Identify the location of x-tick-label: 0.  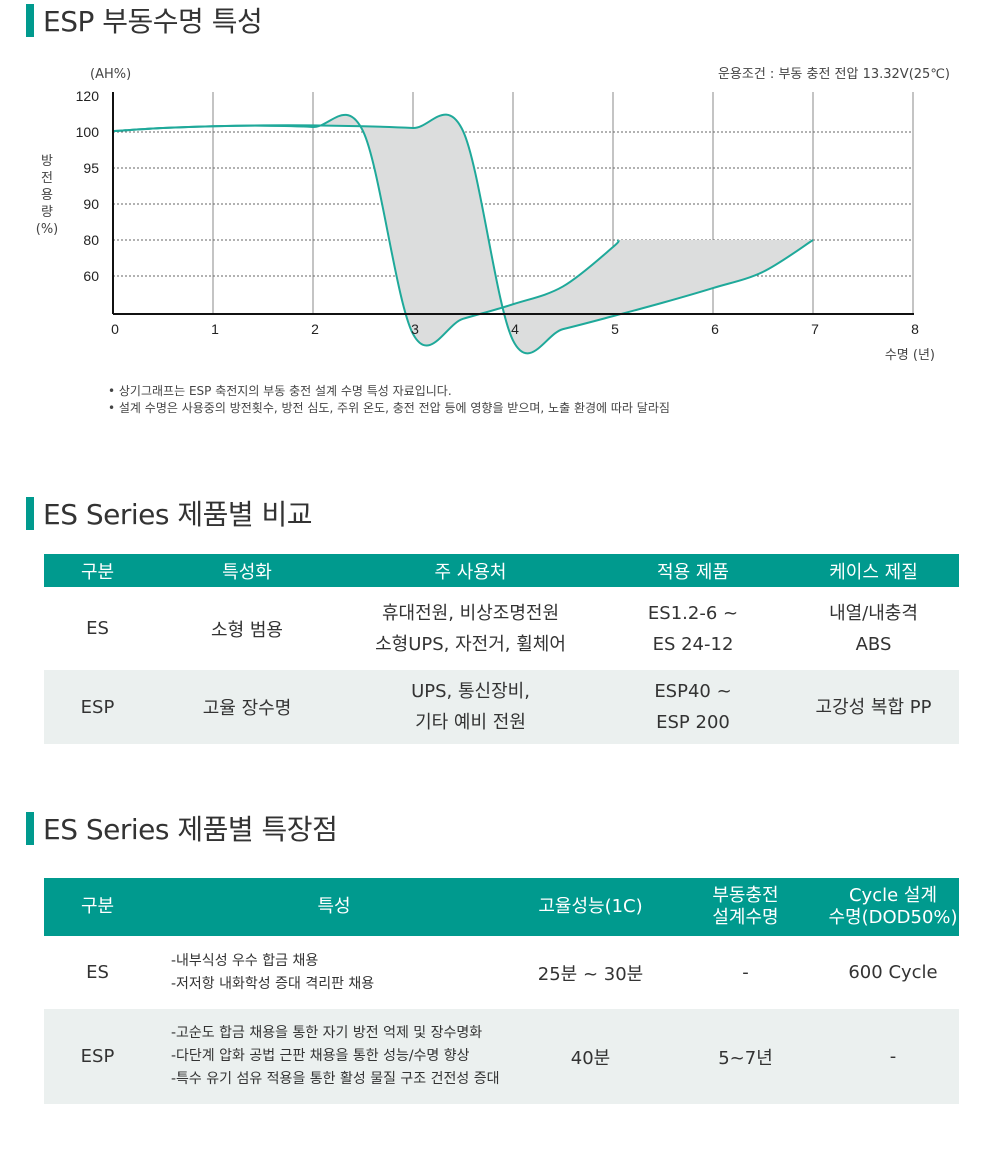
(115, 329).